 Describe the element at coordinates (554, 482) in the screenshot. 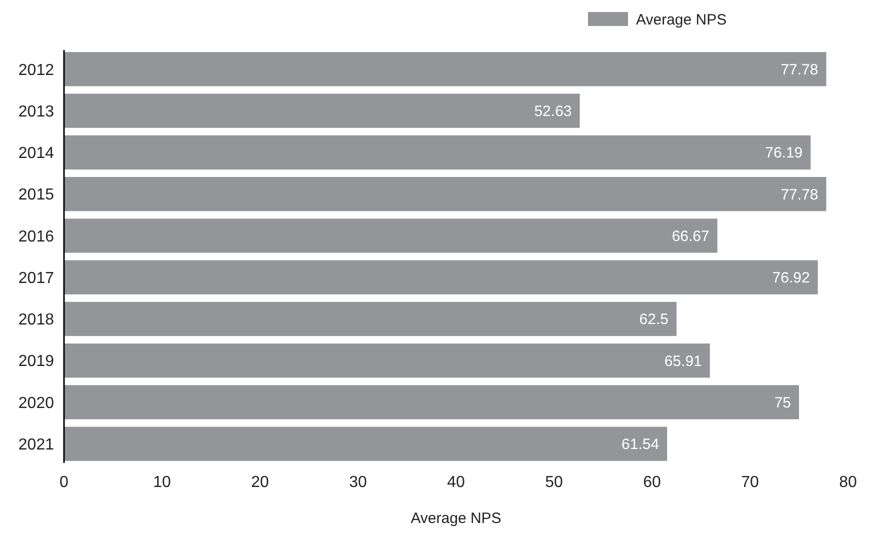

I see `x-tick-label: 50` at that location.